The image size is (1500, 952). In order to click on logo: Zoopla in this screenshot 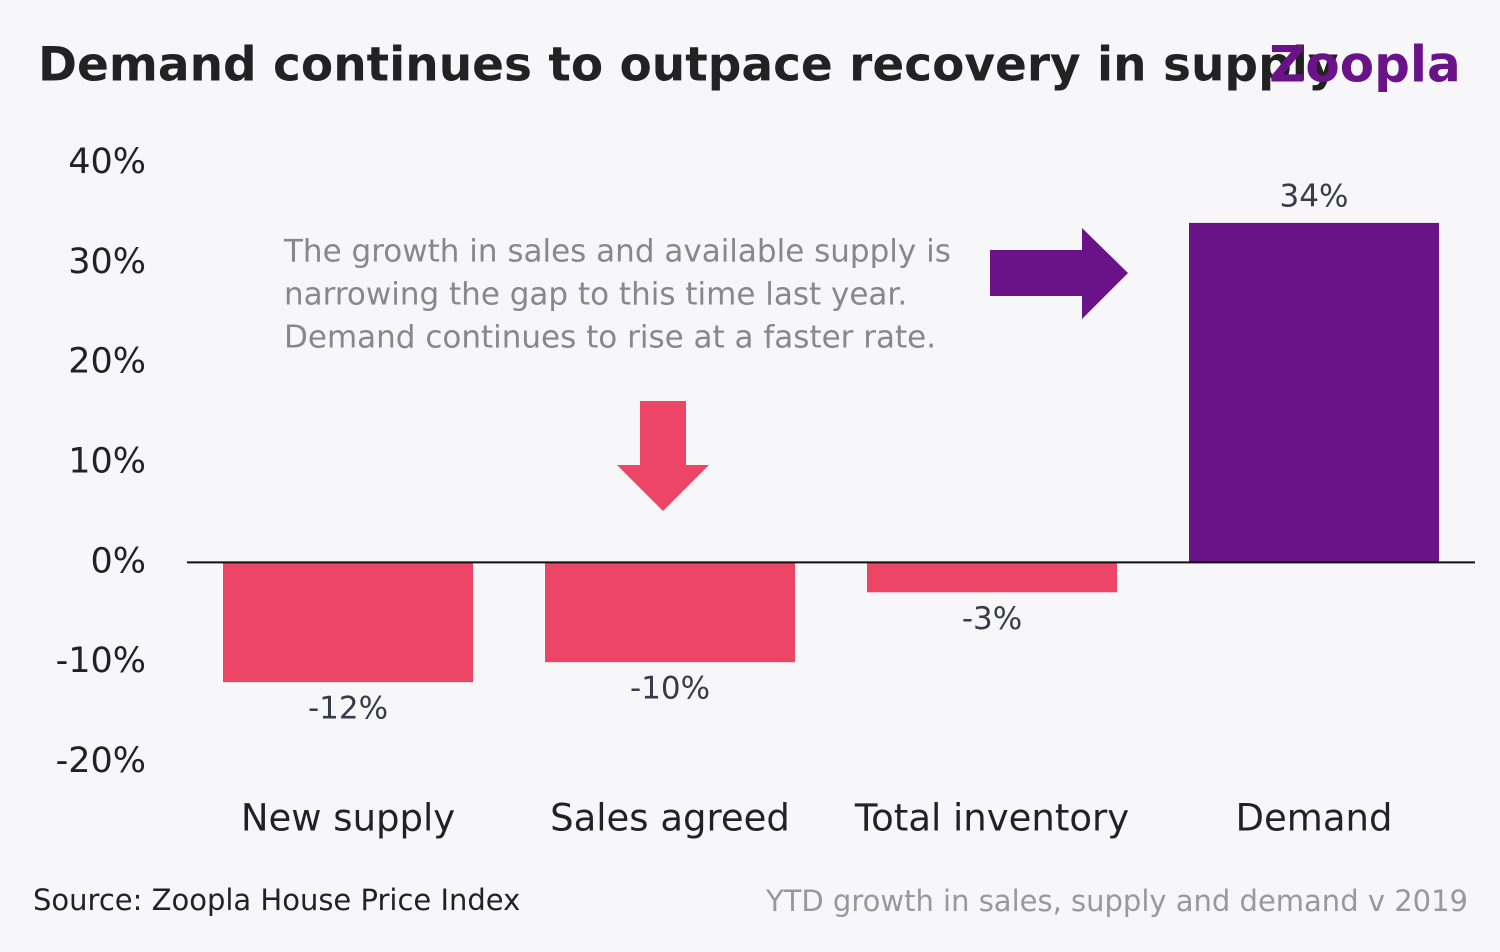, I will do `click(1365, 65)`.